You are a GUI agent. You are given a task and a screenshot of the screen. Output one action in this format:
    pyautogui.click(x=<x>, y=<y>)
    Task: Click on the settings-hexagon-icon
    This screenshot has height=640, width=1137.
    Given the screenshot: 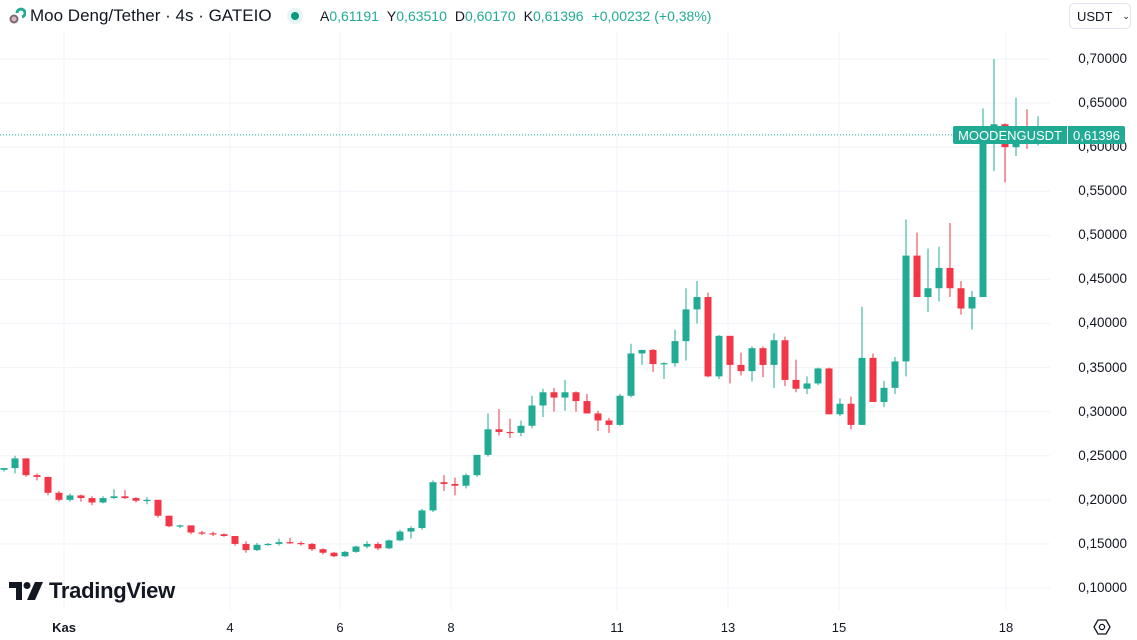 What is the action you would take?
    pyautogui.click(x=1102, y=627)
    